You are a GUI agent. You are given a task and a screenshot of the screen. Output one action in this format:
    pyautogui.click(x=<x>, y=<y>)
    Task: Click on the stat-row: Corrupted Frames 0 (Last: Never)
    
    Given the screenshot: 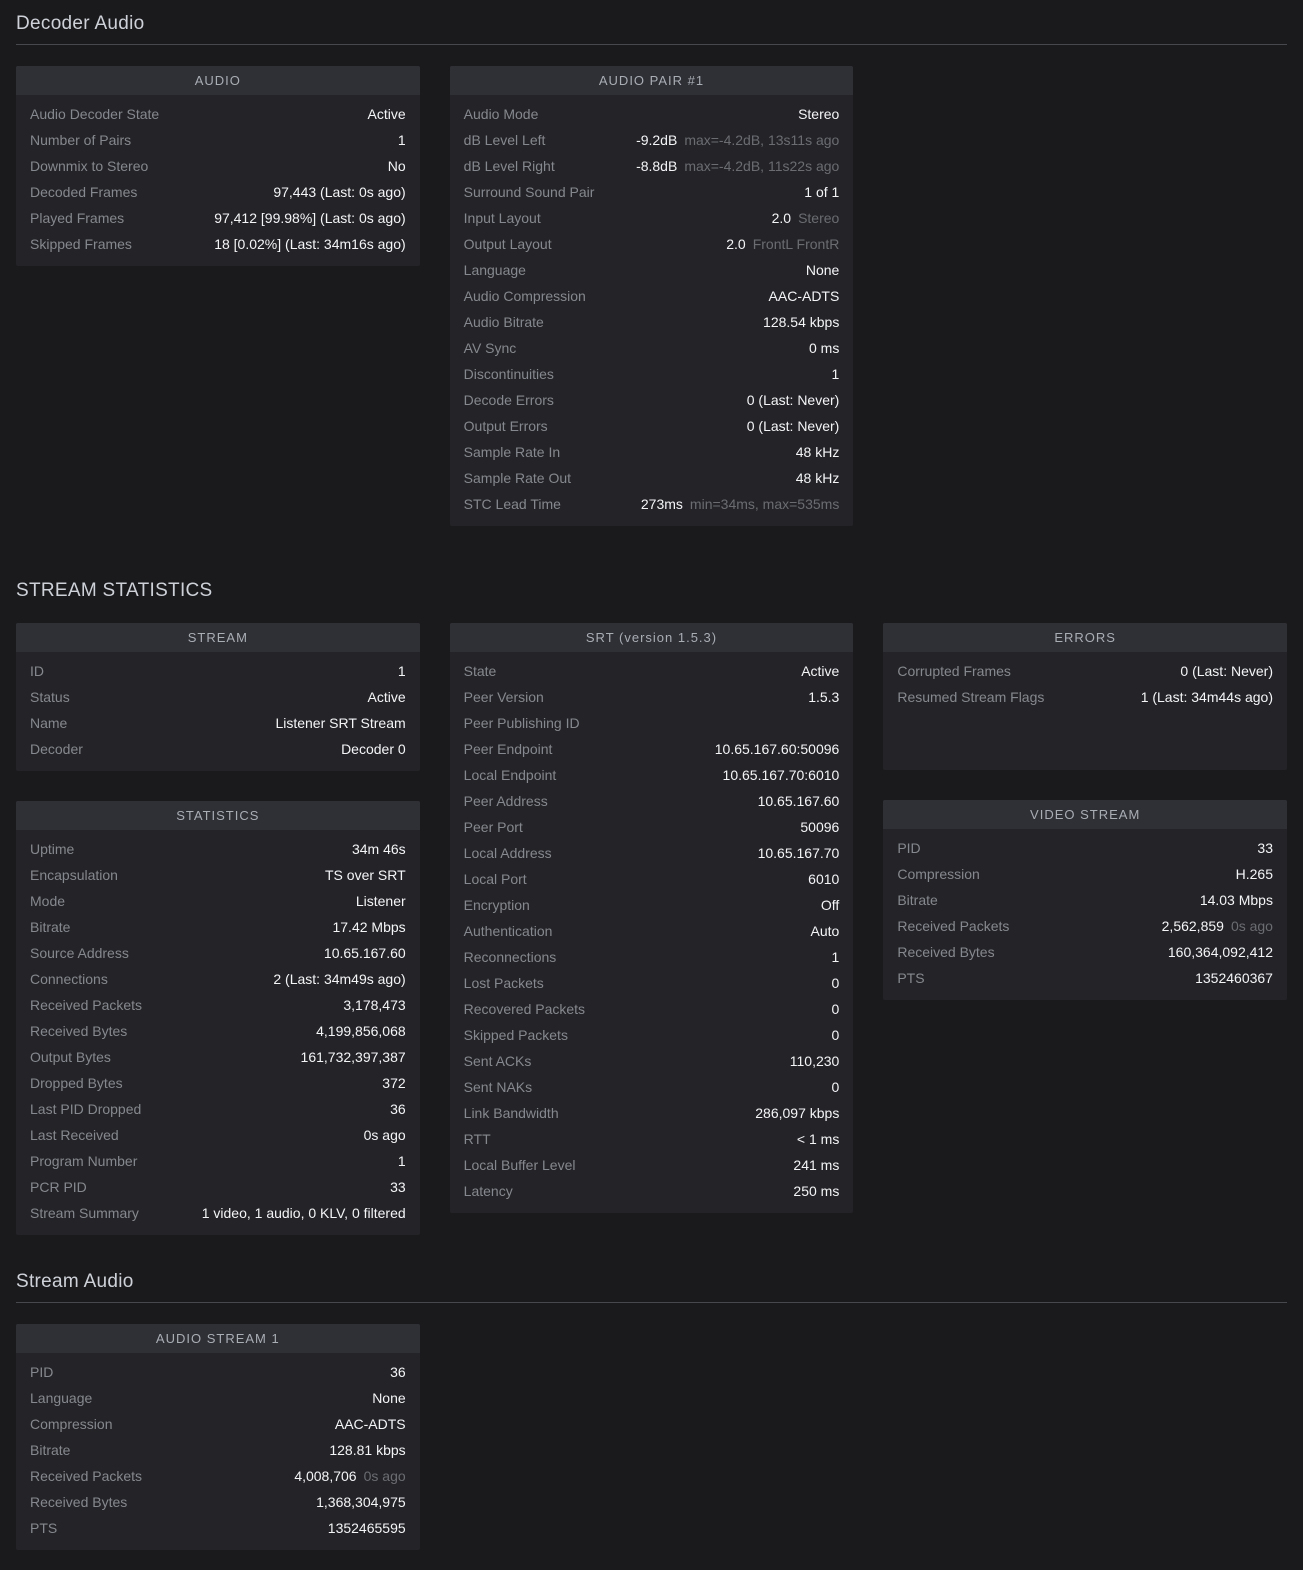 What is the action you would take?
    pyautogui.click(x=1085, y=671)
    